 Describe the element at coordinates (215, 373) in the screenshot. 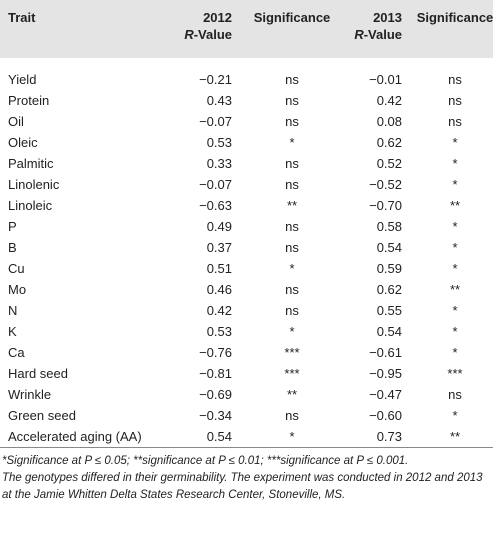

I see `value-cell: −0.81` at that location.